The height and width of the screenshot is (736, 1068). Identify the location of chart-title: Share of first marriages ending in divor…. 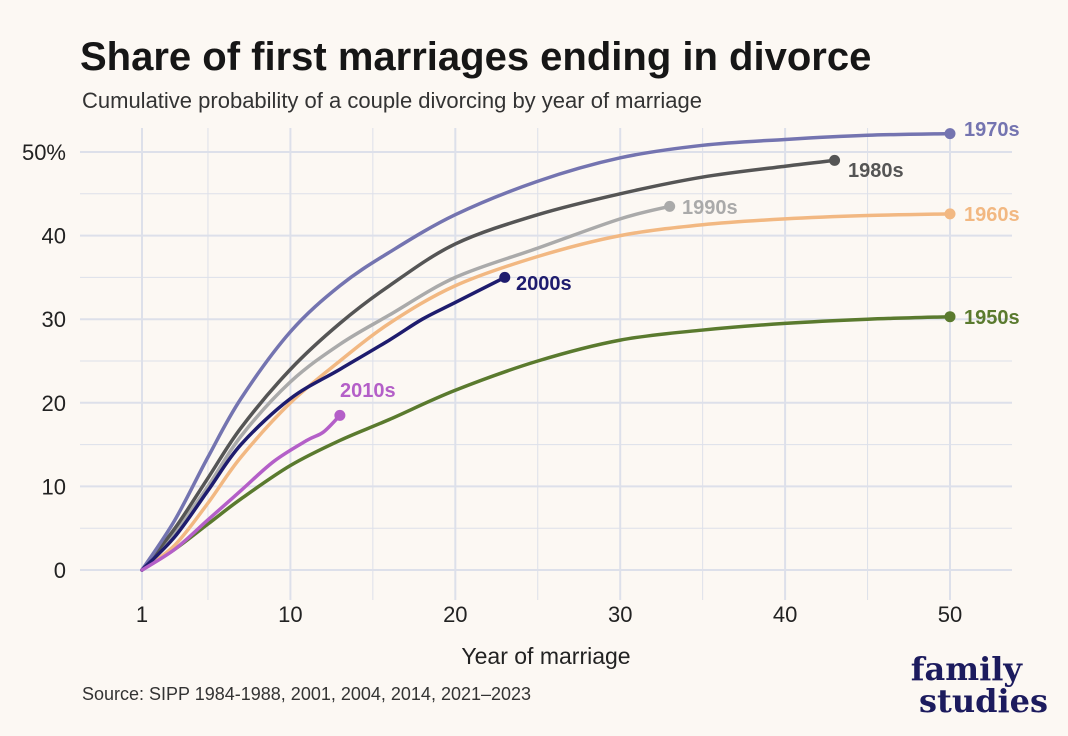
(475, 57).